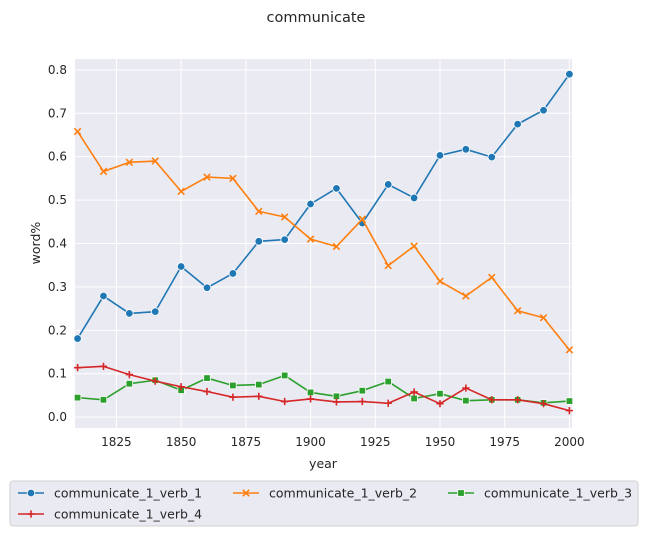 Image resolution: width=648 pixels, height=537 pixels. Describe the element at coordinates (440, 442) in the screenshot. I see `x-tick-label: 1950` at that location.